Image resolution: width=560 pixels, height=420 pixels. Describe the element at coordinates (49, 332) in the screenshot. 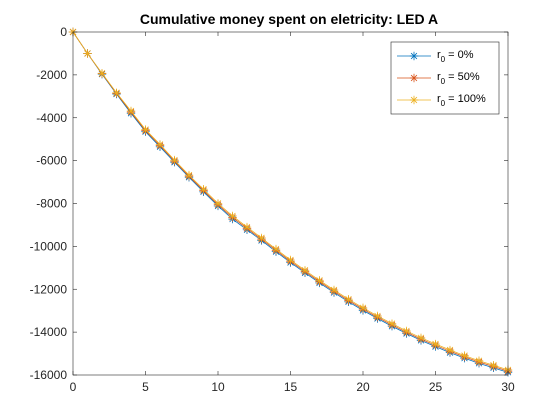

I see `y-tick-label: -14000` at that location.